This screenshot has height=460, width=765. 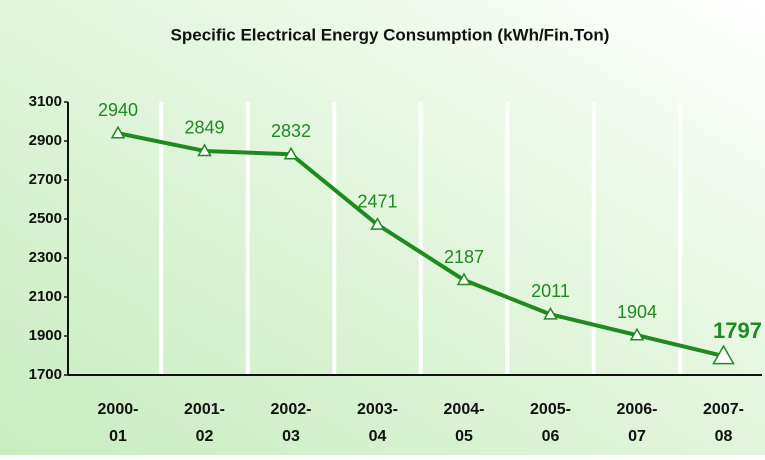 What do you see at coordinates (637, 423) in the screenshot?
I see `x-tick-label: 2006-07` at bounding box center [637, 423].